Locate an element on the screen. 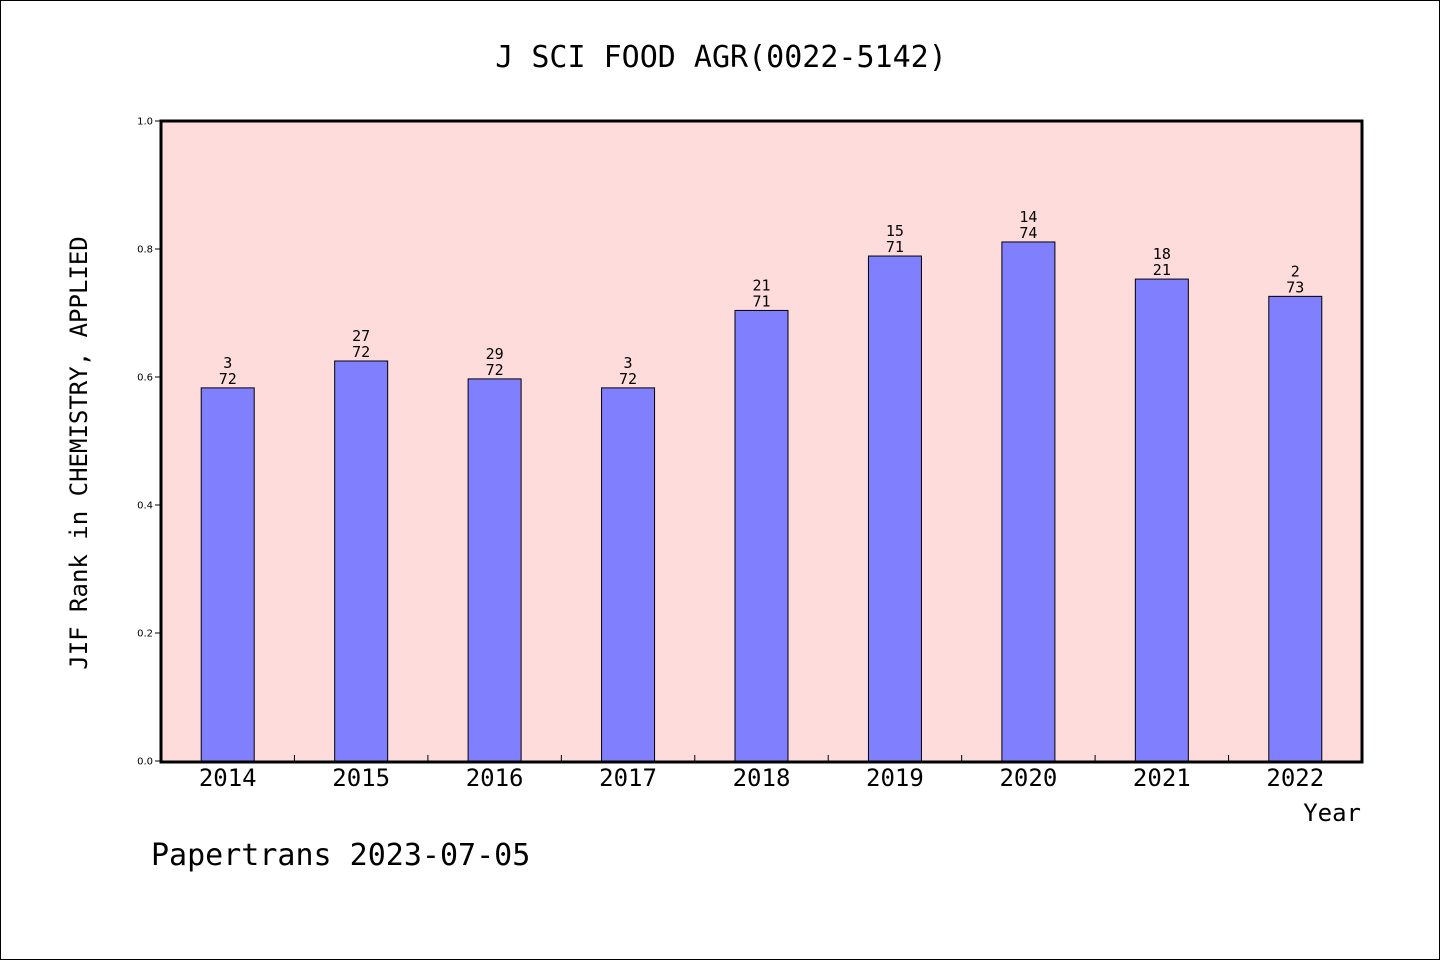  y-tick-label: 0.8 is located at coordinates (145, 250).